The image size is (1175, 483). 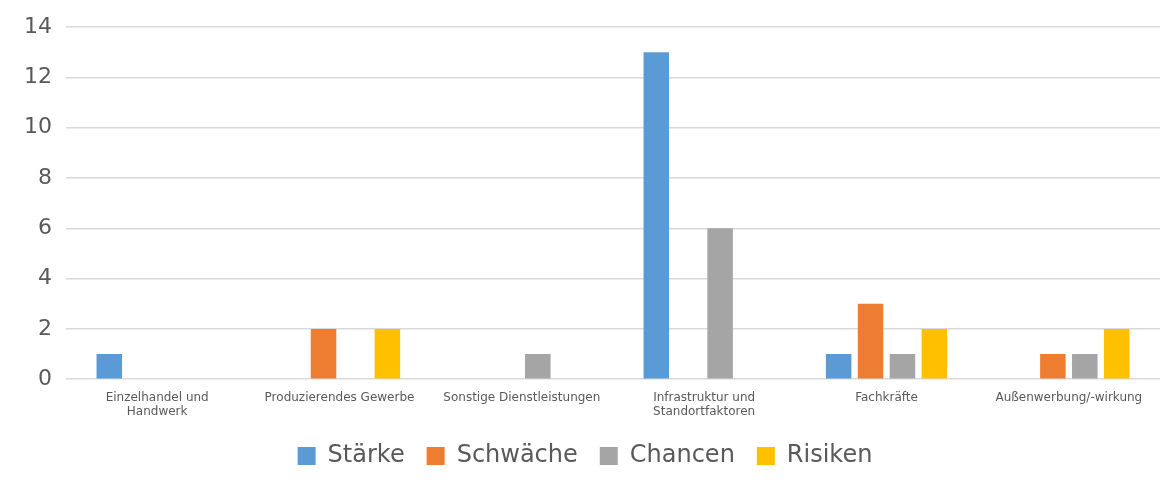 I want to click on x-tick-label: Produzierendes Gewerbe, so click(x=339, y=396).